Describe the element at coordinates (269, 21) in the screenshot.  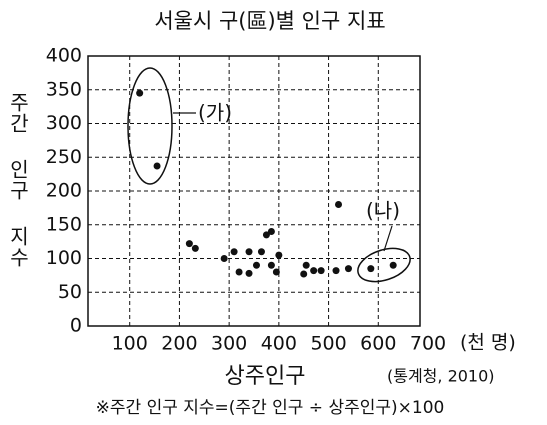
I see `chart-title: 서울시 구(區)별 인구 지표` at that location.